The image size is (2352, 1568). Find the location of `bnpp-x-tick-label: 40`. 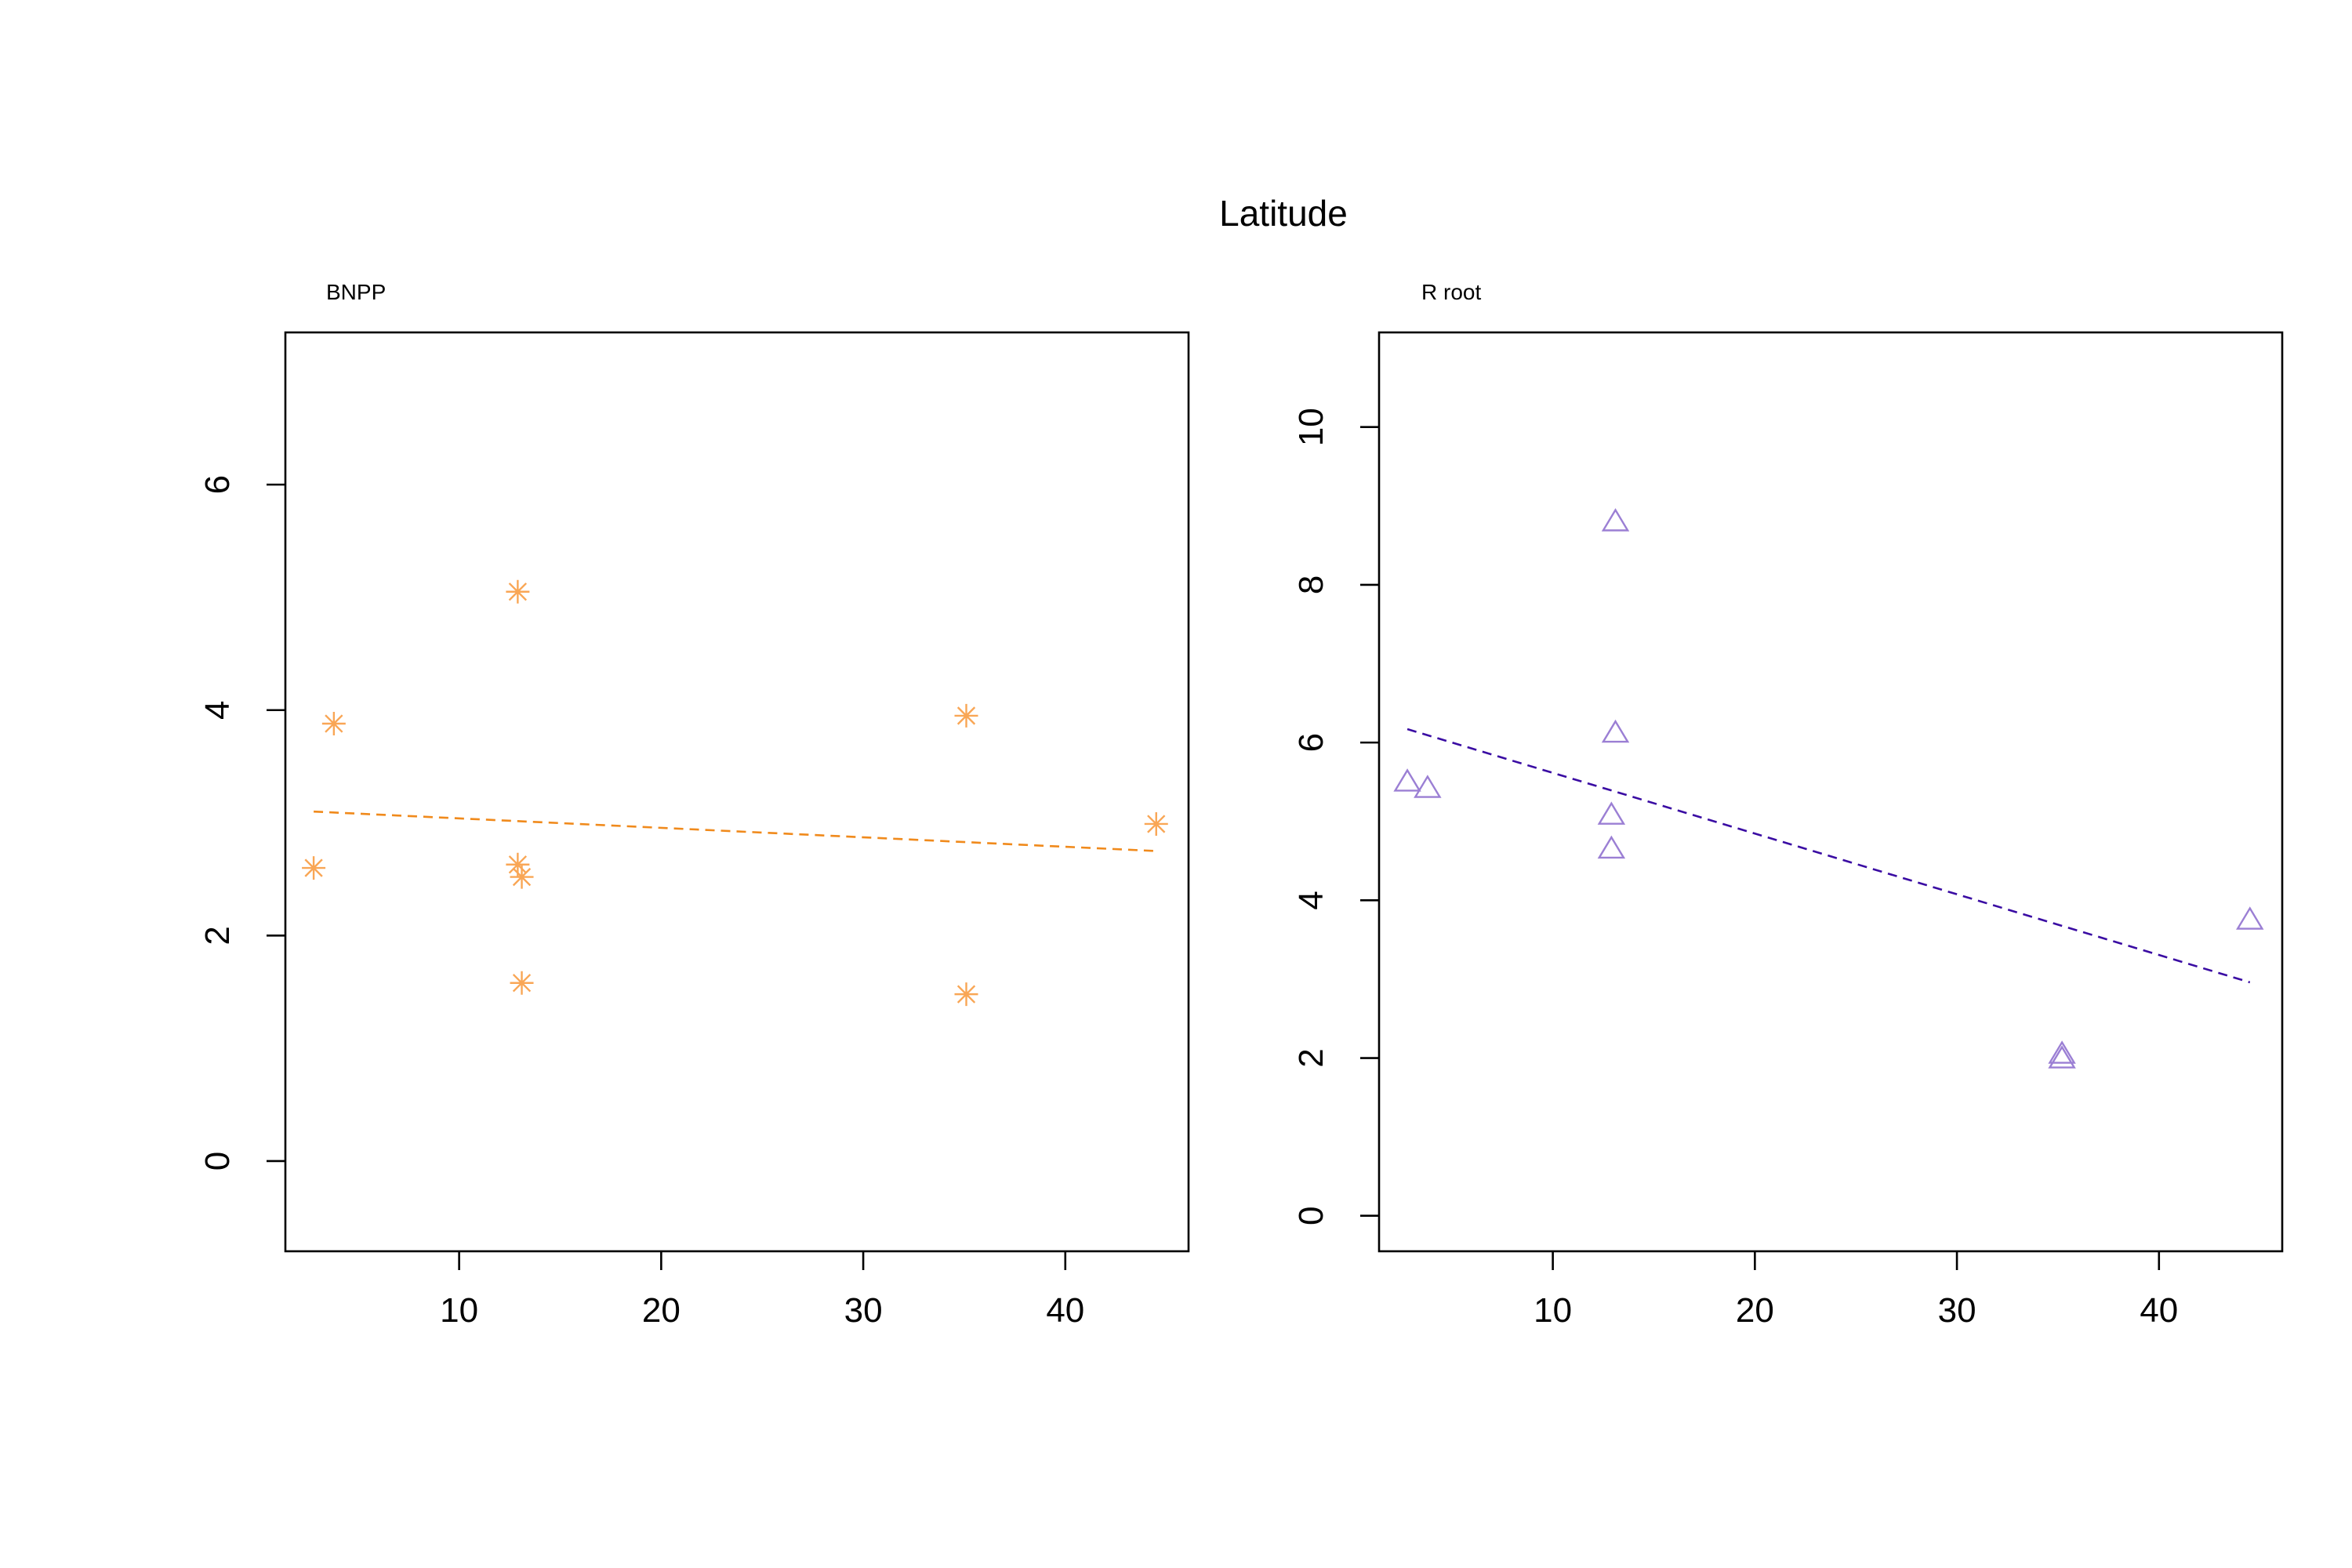

bnpp-x-tick-label: 40 is located at coordinates (1065, 1310).